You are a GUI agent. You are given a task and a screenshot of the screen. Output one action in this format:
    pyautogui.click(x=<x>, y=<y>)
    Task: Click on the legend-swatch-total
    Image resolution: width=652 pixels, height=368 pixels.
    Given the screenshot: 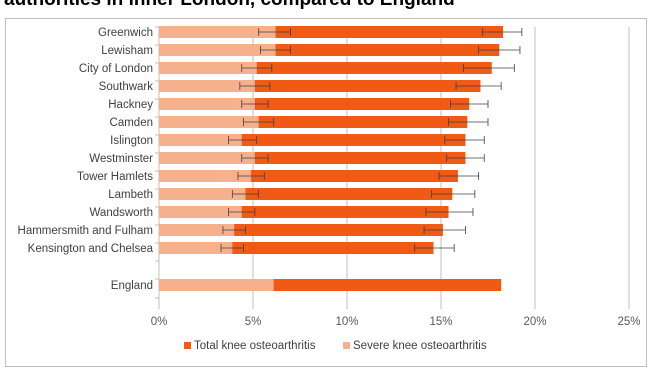 What is the action you would take?
    pyautogui.click(x=187, y=345)
    